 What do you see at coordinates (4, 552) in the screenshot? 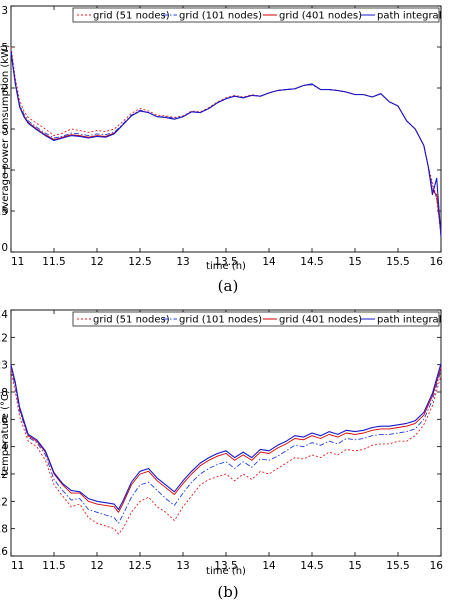
I see `y-tick-label: 21.6` at bounding box center [4, 552].